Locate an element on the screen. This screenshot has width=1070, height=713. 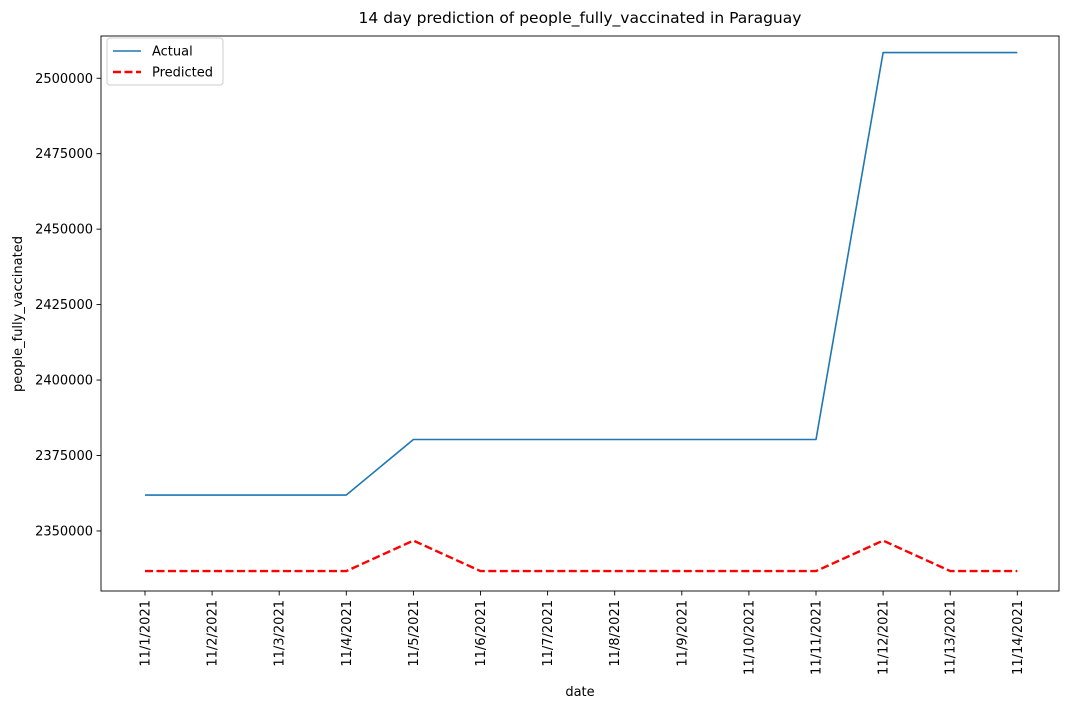
x-axis-label: date is located at coordinates (579, 692).